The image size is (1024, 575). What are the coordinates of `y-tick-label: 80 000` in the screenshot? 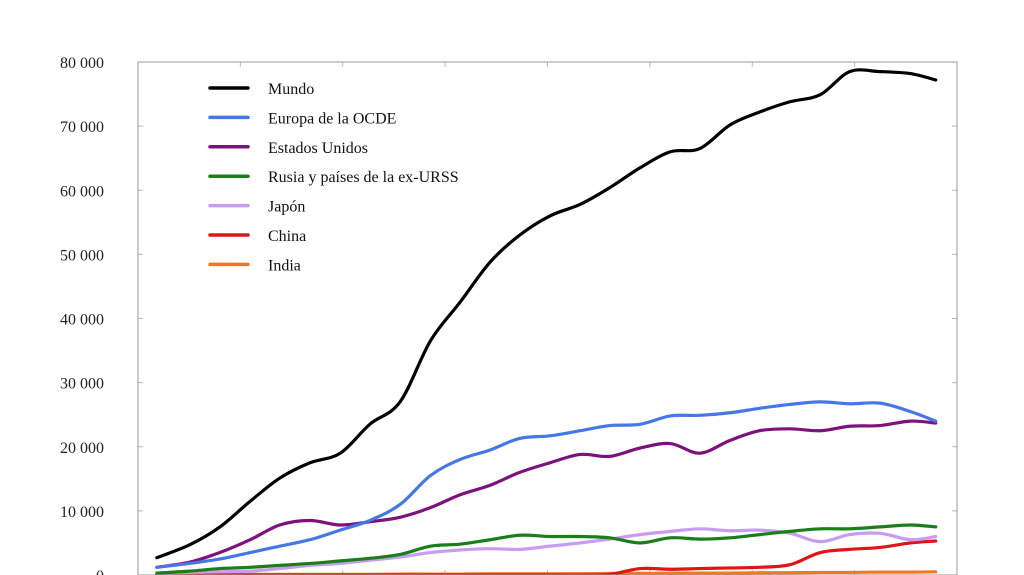 It's located at (82, 63).